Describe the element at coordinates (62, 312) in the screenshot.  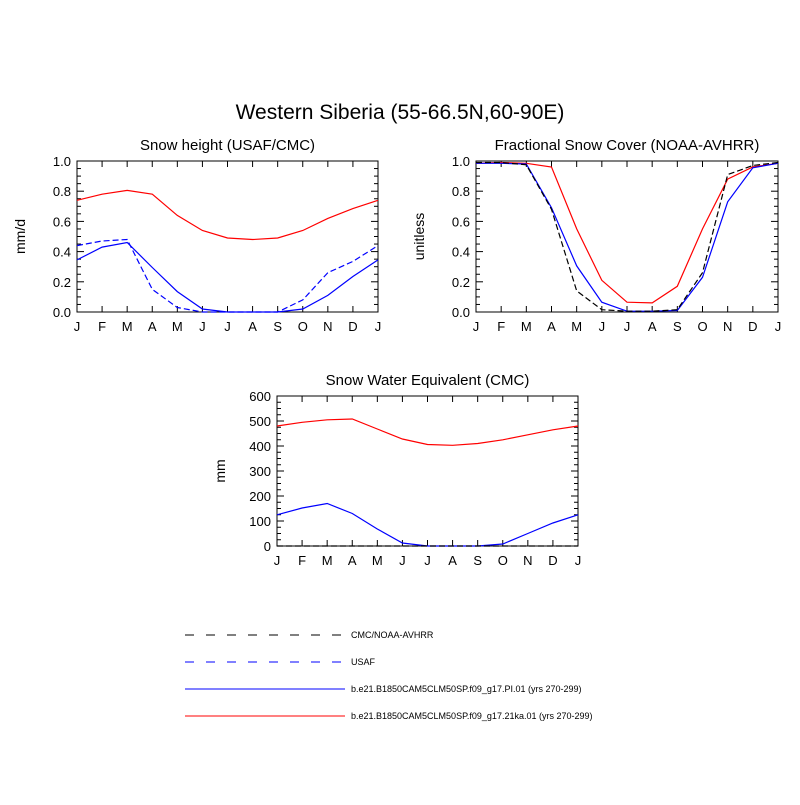
I see `height-y-tick-label: 0.0` at that location.